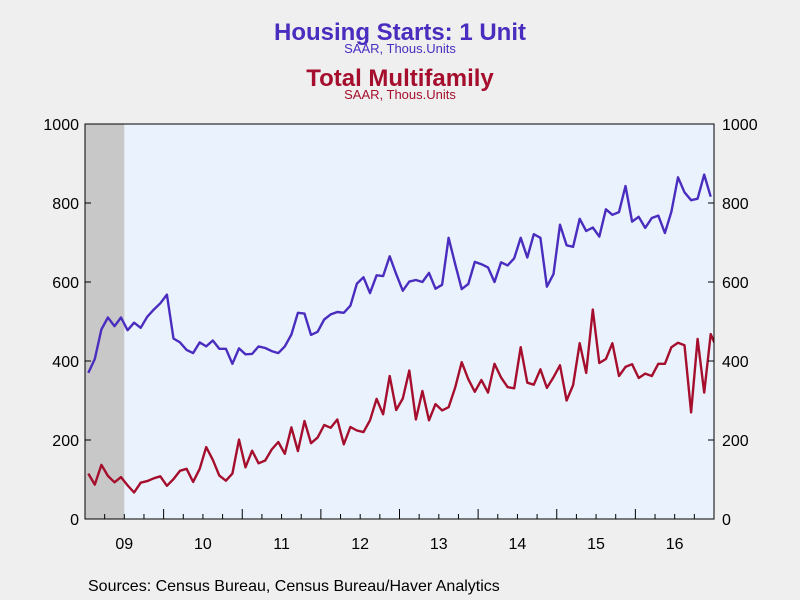 This screenshot has width=800, height=600. Describe the element at coordinates (360, 544) in the screenshot. I see `x-tick-label: 12` at that location.